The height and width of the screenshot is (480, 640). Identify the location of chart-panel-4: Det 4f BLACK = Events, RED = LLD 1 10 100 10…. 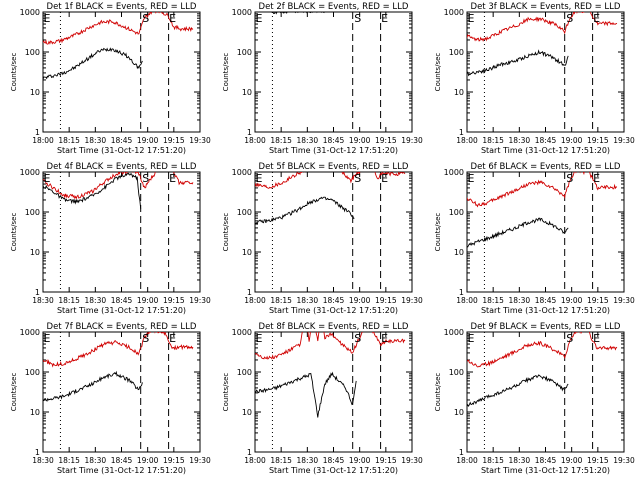
(110, 238).